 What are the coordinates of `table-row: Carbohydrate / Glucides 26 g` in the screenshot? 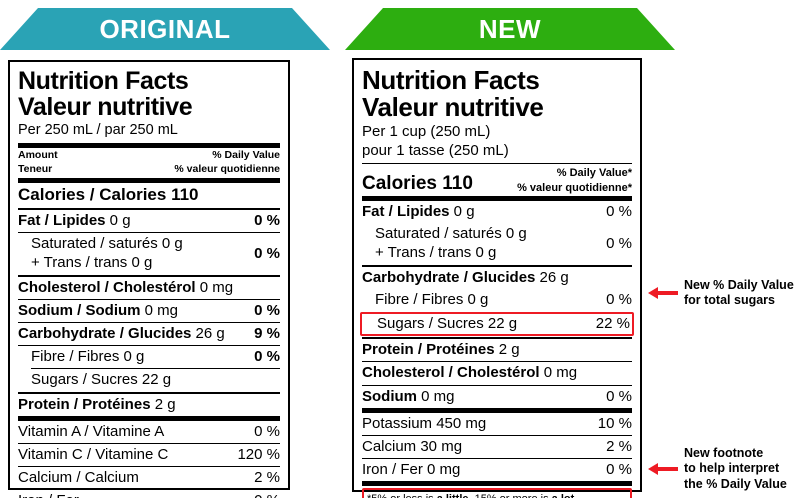 It's located at (497, 278).